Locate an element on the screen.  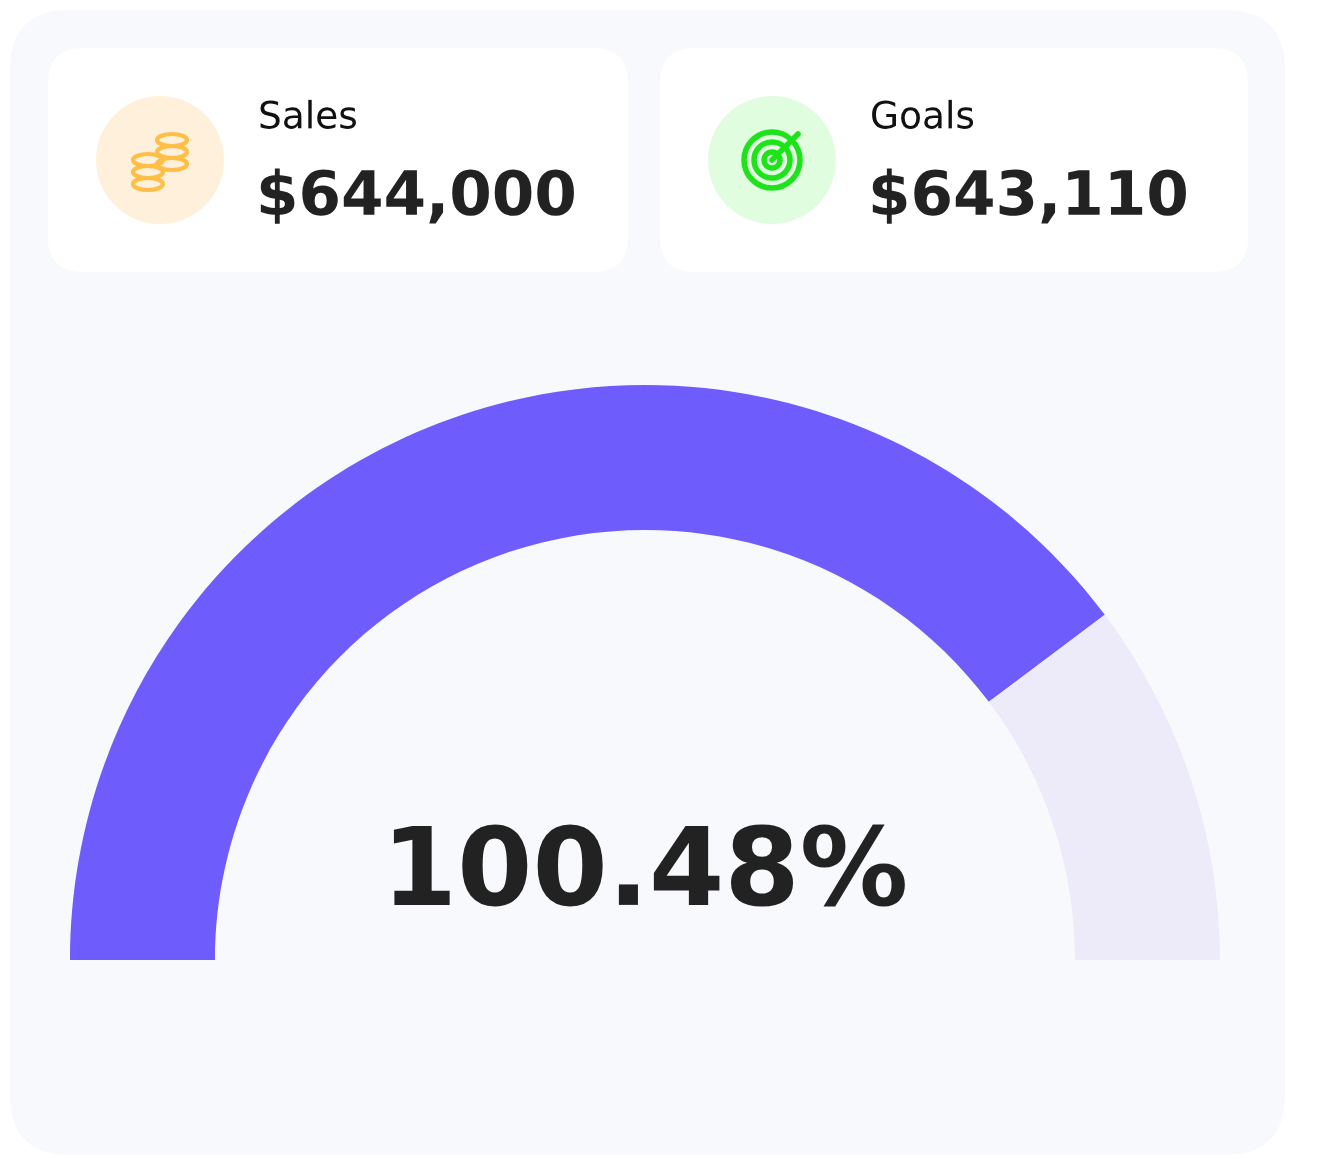
text: $644,000 is located at coordinates (417, 196).